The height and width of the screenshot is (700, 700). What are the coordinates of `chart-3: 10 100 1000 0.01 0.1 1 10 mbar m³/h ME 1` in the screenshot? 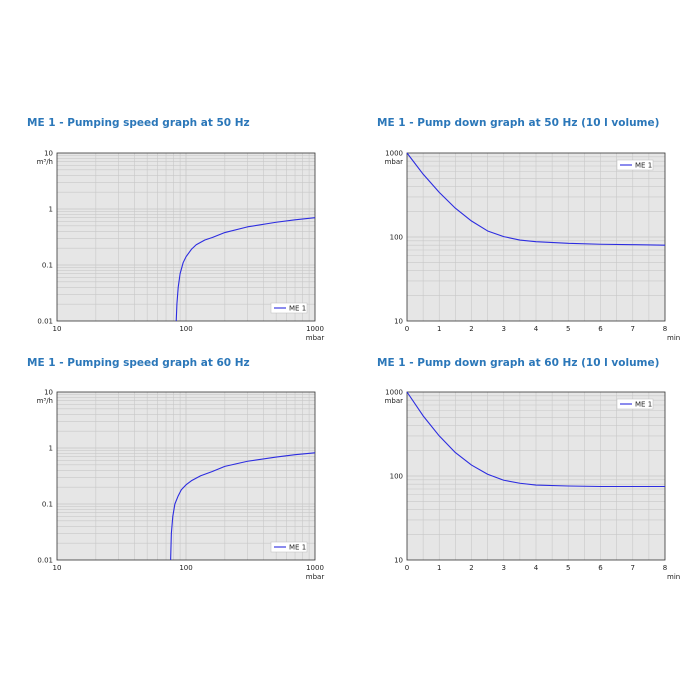 It's located at (181, 485).